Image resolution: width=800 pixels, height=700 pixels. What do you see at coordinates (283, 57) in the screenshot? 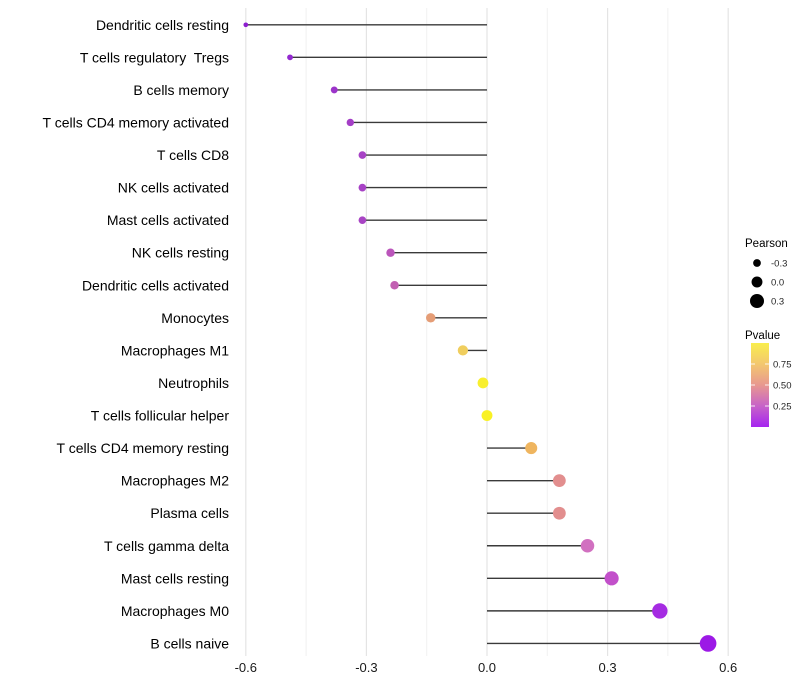
I see `lollipop-row: T cells regulatory Tregs` at bounding box center [283, 57].